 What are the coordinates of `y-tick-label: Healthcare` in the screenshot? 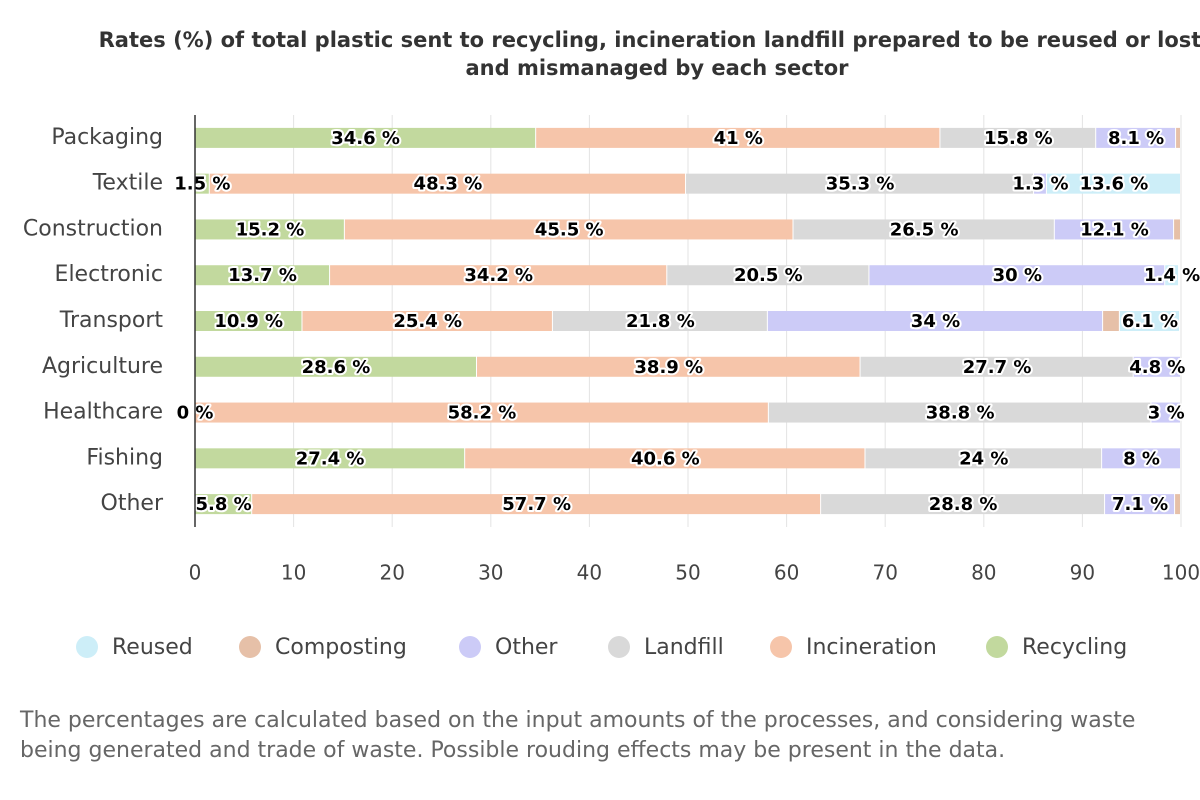 It's located at (103, 412).